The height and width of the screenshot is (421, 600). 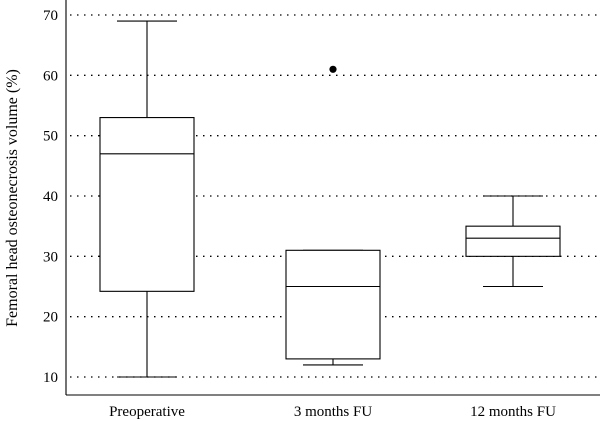 I want to click on y-tick-labels: 10 20 30 40 50 60 70, so click(x=50, y=197).